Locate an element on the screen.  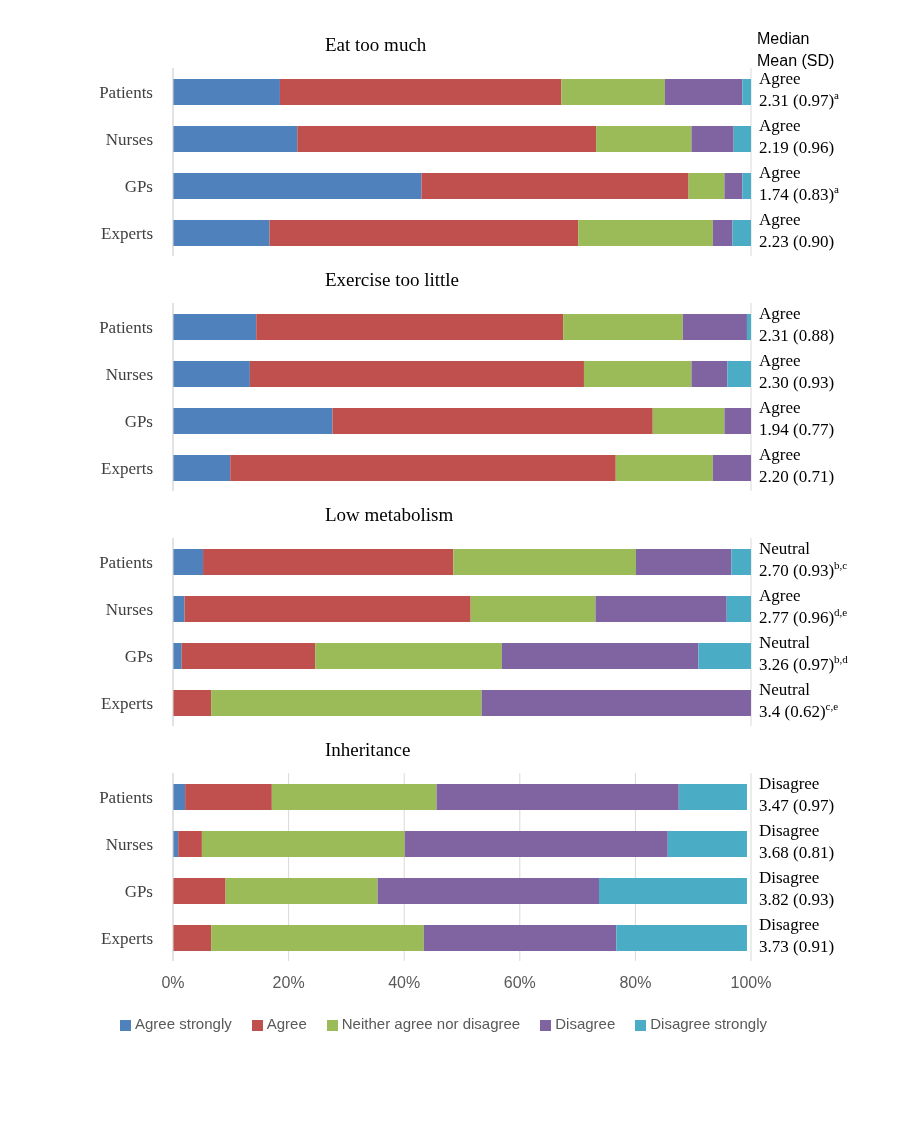
legend-label: Neither agree nor disagree is located at coordinates (431, 1023).